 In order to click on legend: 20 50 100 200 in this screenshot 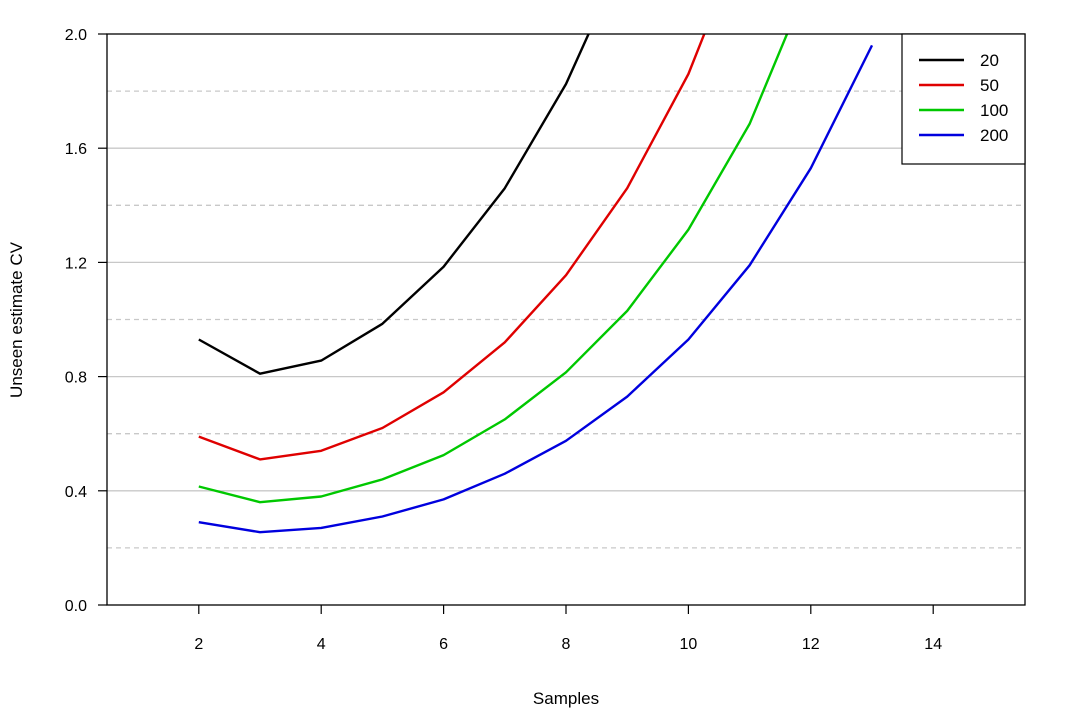, I will do `click(963, 99)`.